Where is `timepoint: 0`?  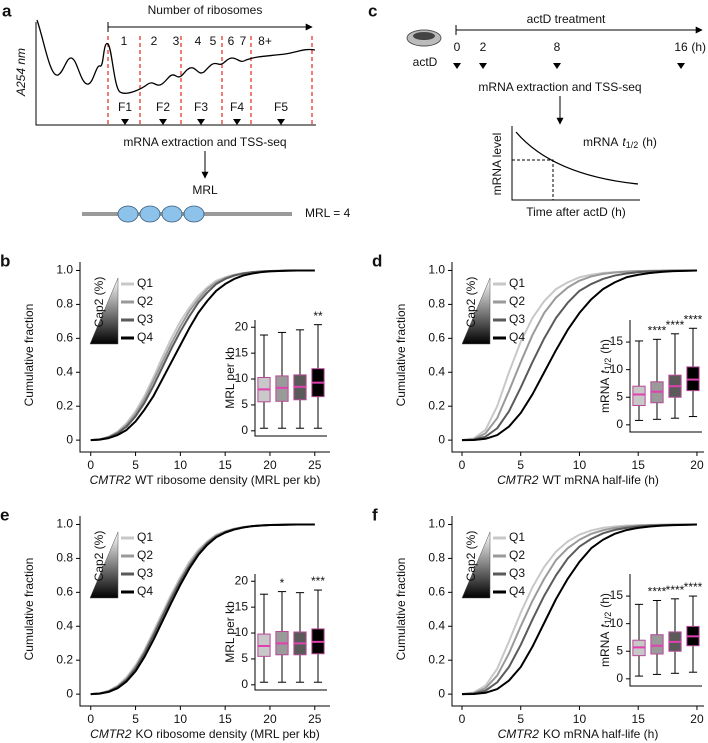
timepoint: 0 is located at coordinates (457, 47).